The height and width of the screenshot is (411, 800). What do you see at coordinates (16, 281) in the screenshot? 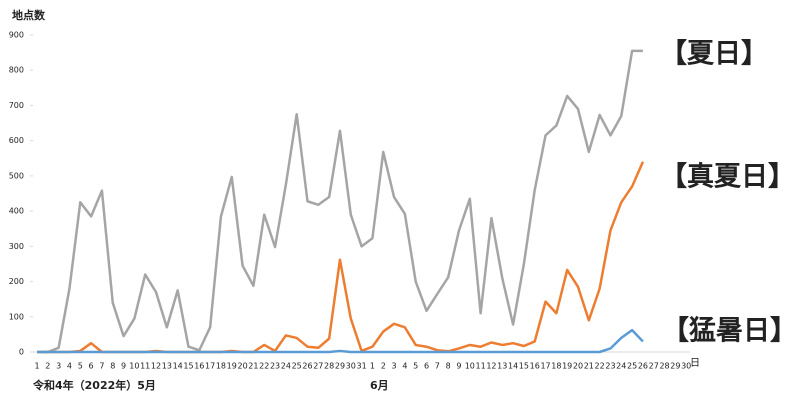
I see `y-tick-label: 200` at bounding box center [16, 281].